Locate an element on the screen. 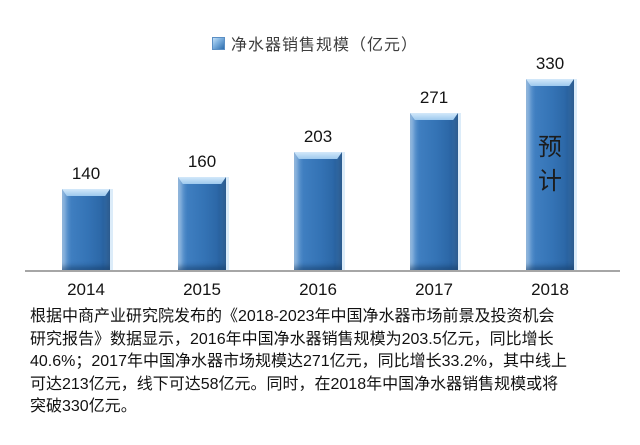 The width and height of the screenshot is (640, 445). paragraph-line: 根据中商产业研究院发布的《2018-2023年中国净水器市场前景及投资机会 is located at coordinates (292, 316).